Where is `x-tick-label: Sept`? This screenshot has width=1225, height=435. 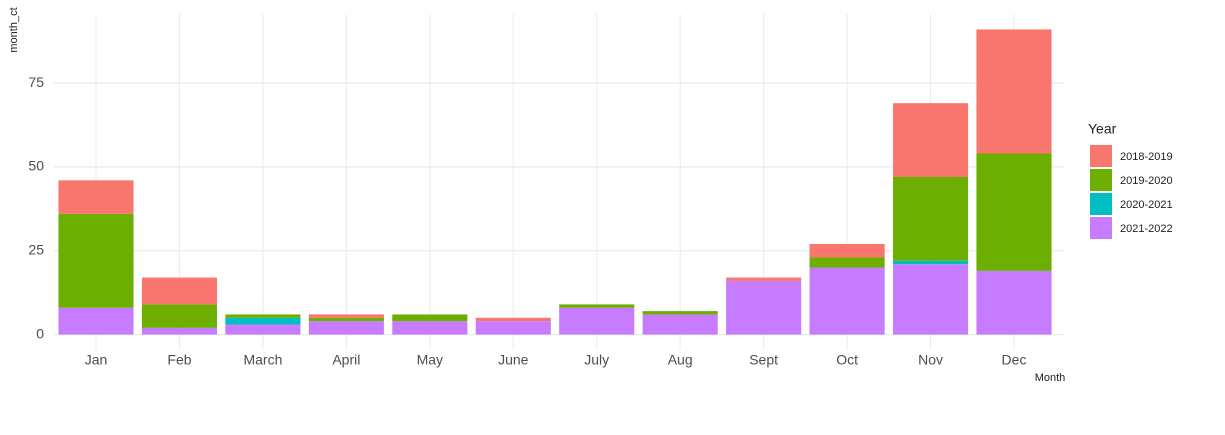
x-tick-label: Sept is located at coordinates (763, 360).